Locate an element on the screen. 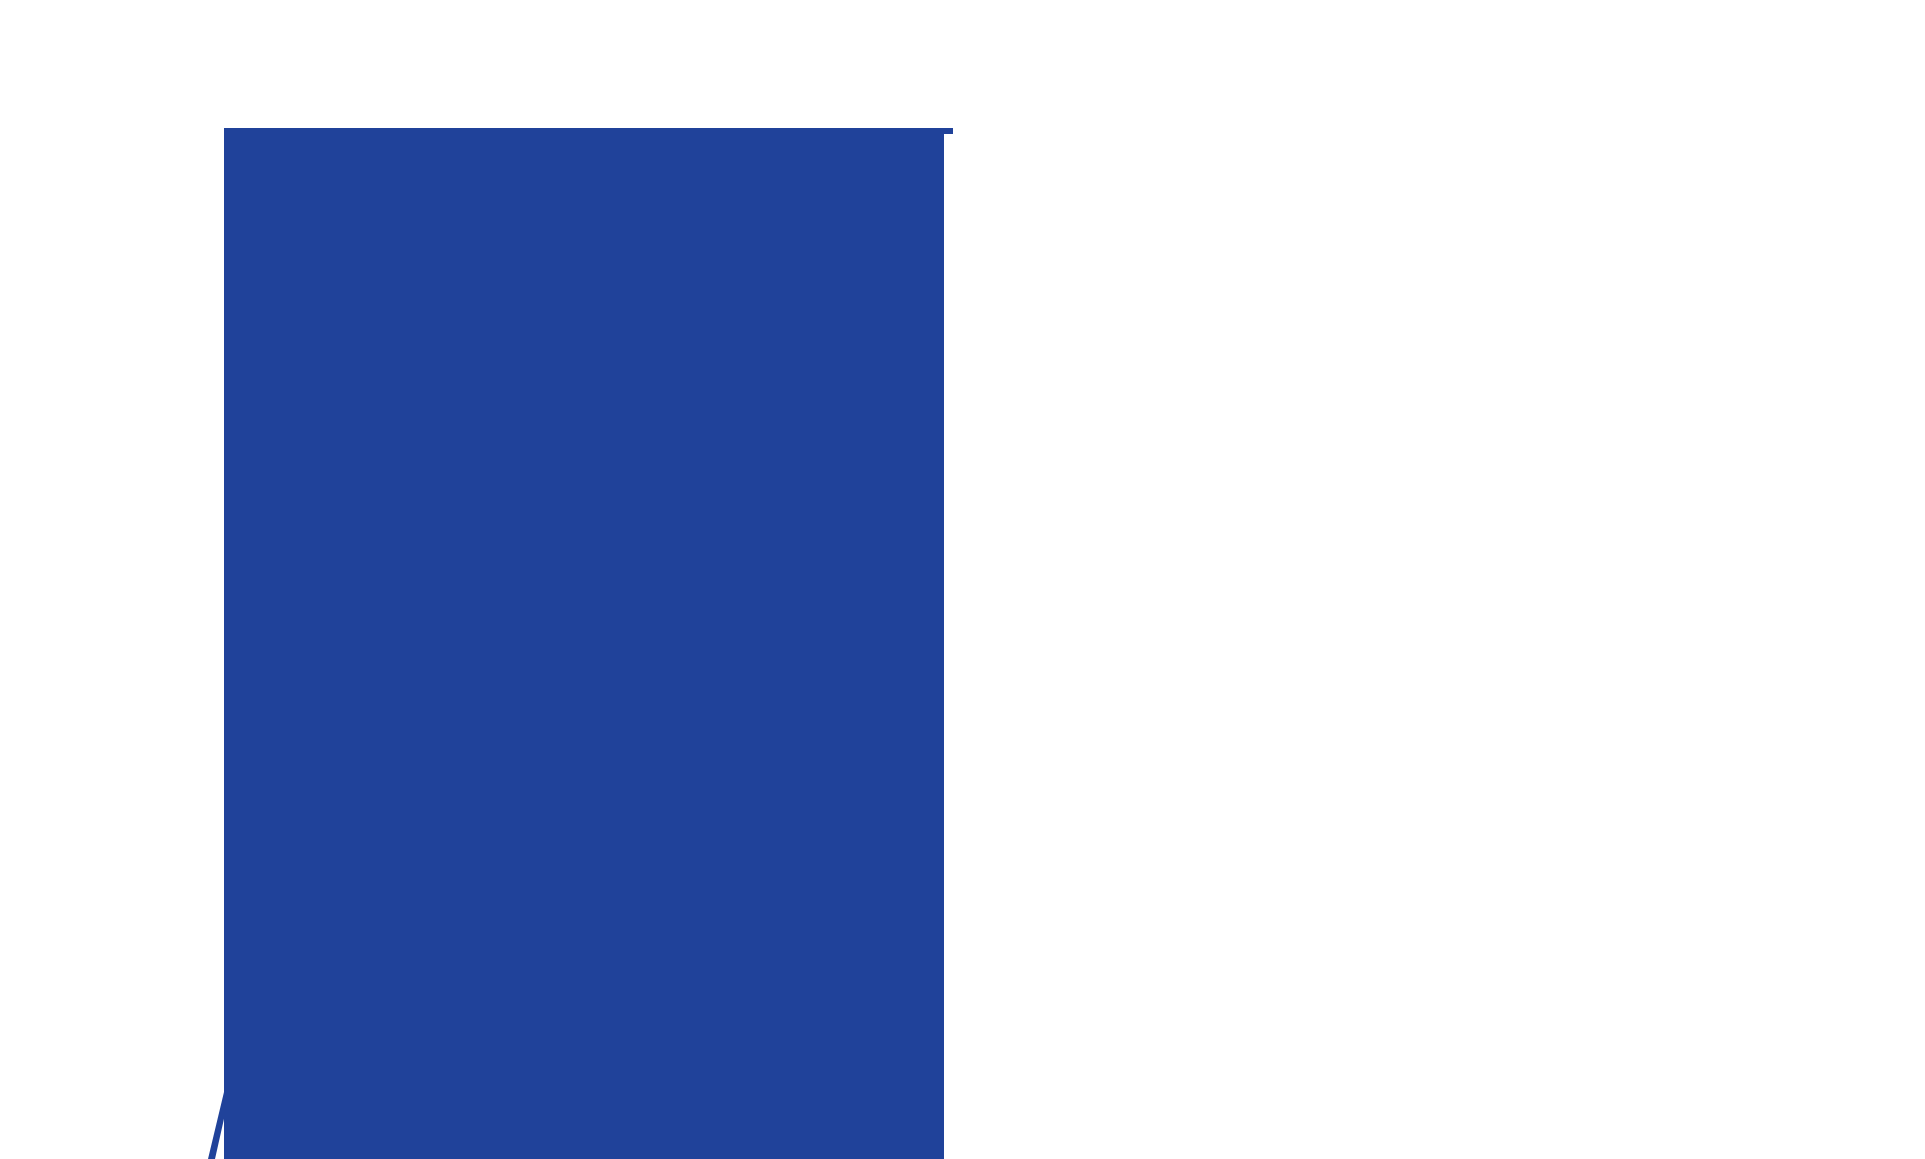 The height and width of the screenshot is (1159, 1925). top-right-notch is located at coordinates (948, 131).